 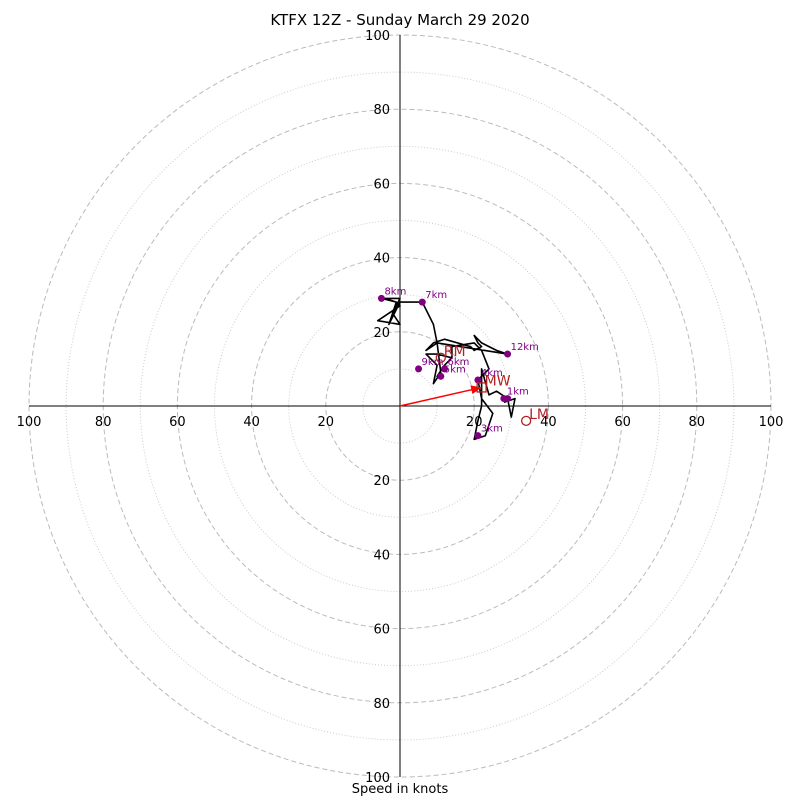 I want to click on tick-label-bottom-80: 80, so click(x=381, y=704).